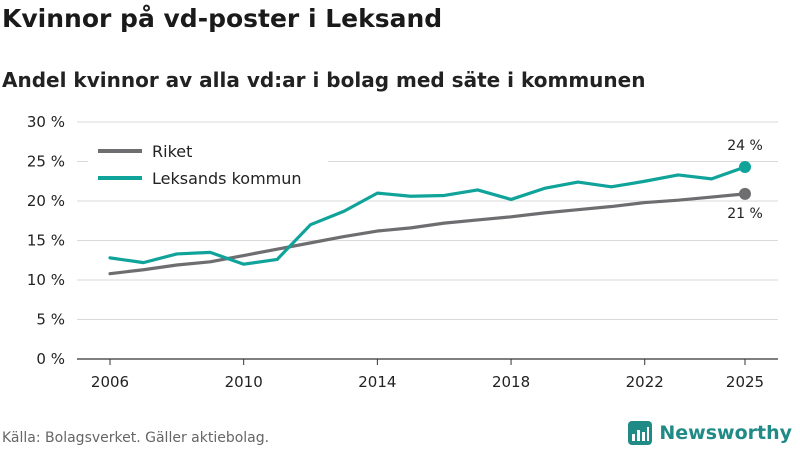 Image resolution: width=800 pixels, height=450 pixels. I want to click on legend-label: Leksands kommun, so click(227, 178).